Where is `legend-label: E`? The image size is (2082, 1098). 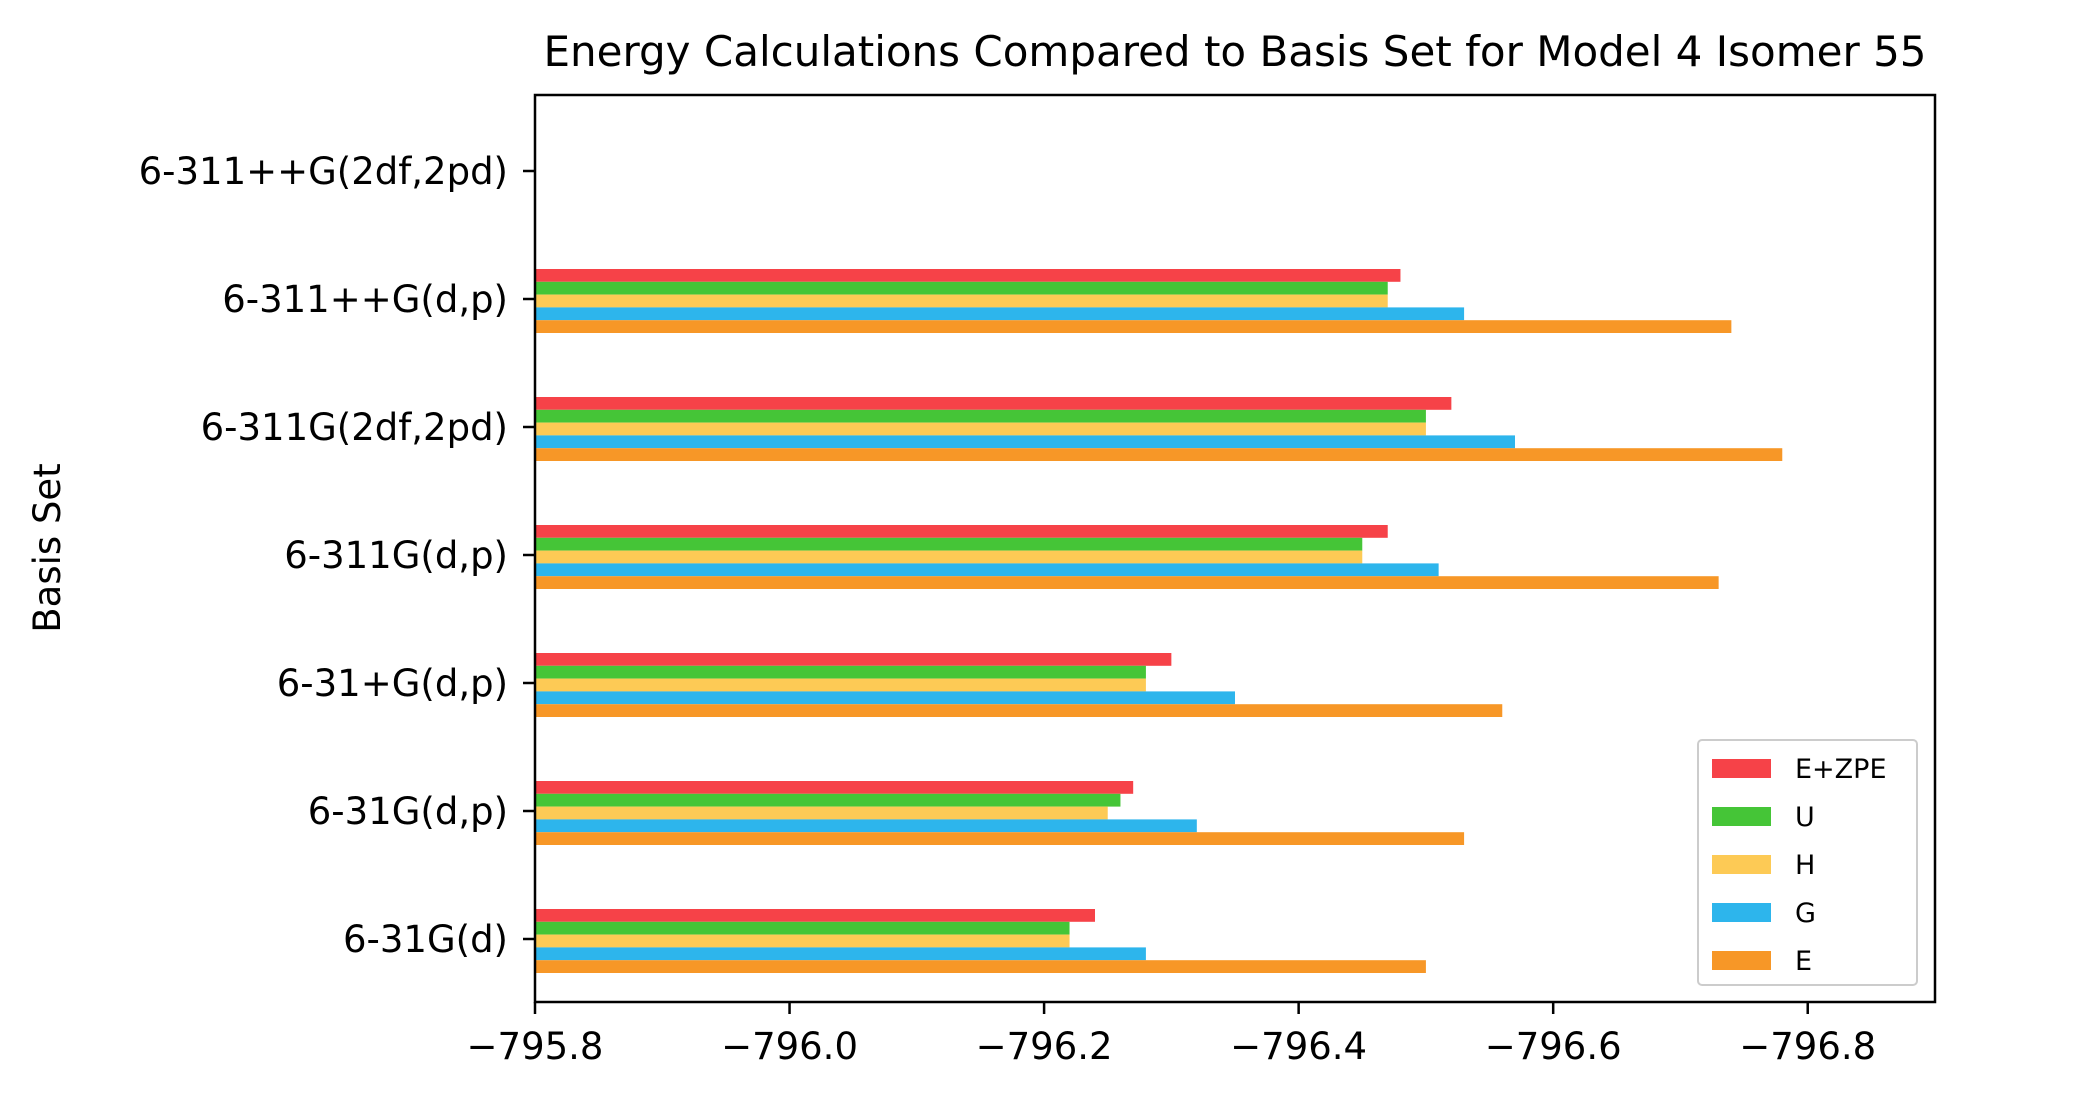 legend-label: E is located at coordinates (1803, 961).